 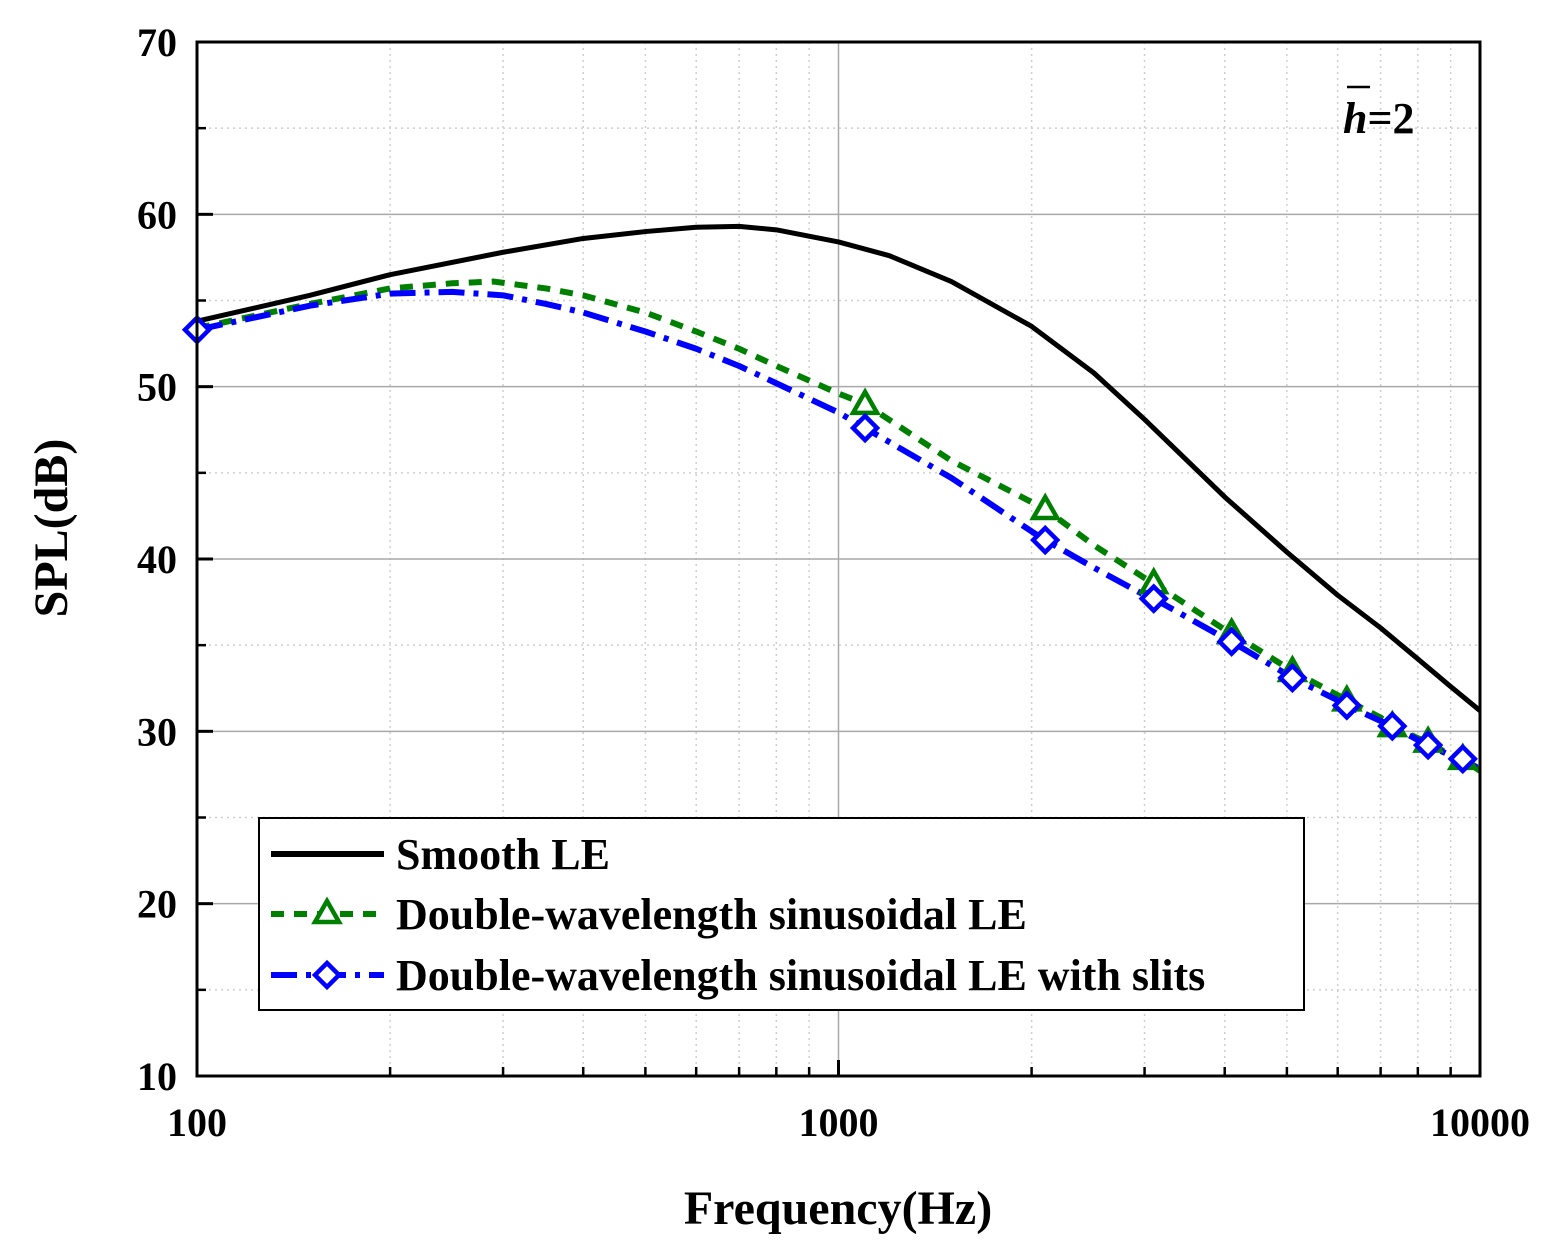 I want to click on y-tick-label: 60, so click(x=157, y=214).